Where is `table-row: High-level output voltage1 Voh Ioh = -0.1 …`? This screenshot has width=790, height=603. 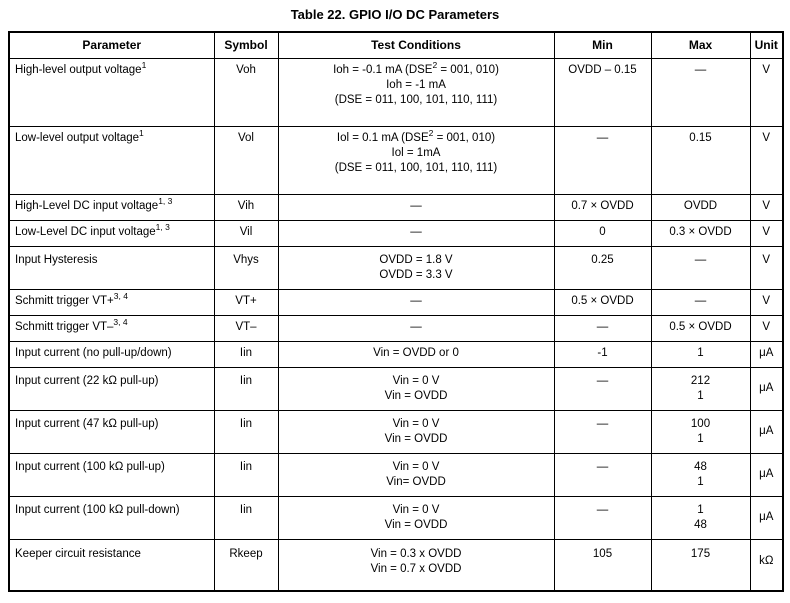 table-row: High-level output voltage1 Voh Ioh = -0.1 … is located at coordinates (396, 92).